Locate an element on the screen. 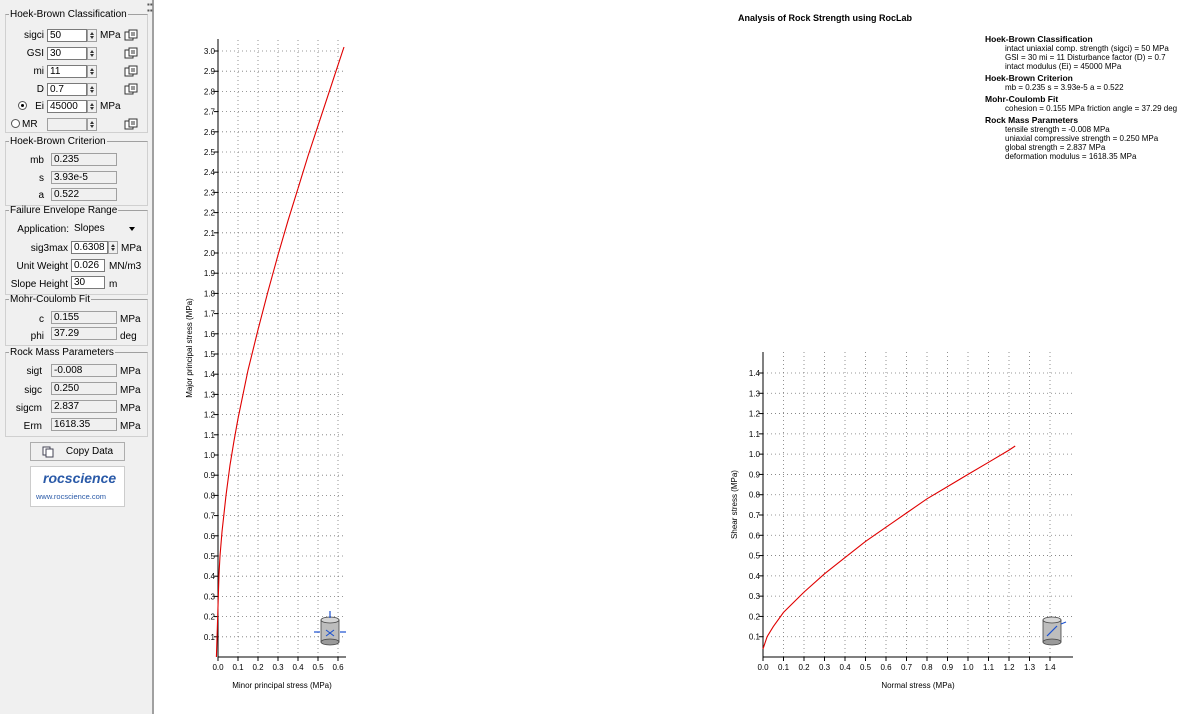  slope-height-field: 30 is located at coordinates (88, 282).